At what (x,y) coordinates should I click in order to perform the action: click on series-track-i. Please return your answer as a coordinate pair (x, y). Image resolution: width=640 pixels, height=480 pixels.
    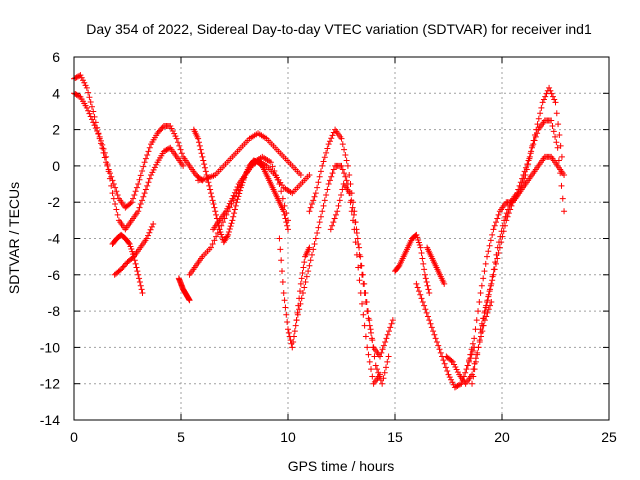
    Looking at the image, I should click on (261, 195).